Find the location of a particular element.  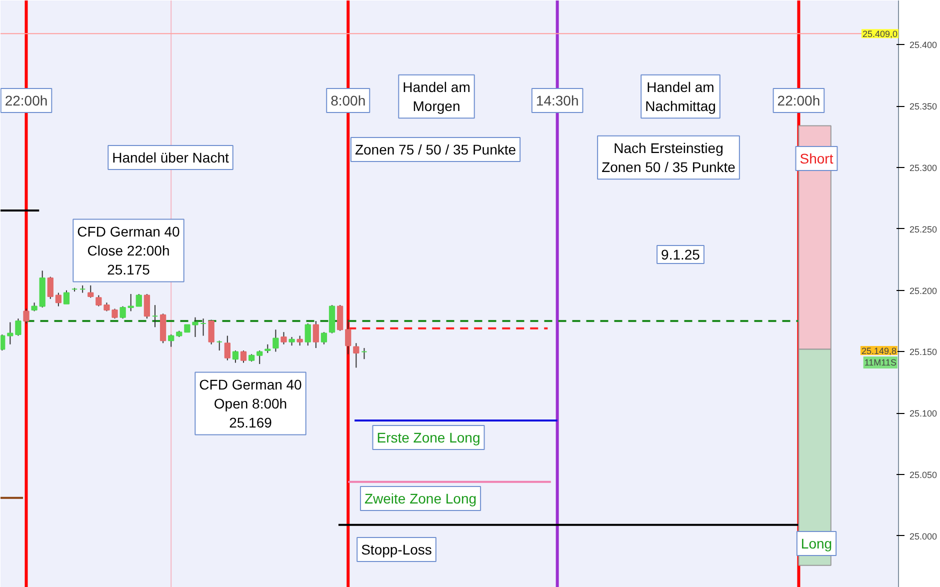

x-tick-label: 14:30h is located at coordinates (557, 100).